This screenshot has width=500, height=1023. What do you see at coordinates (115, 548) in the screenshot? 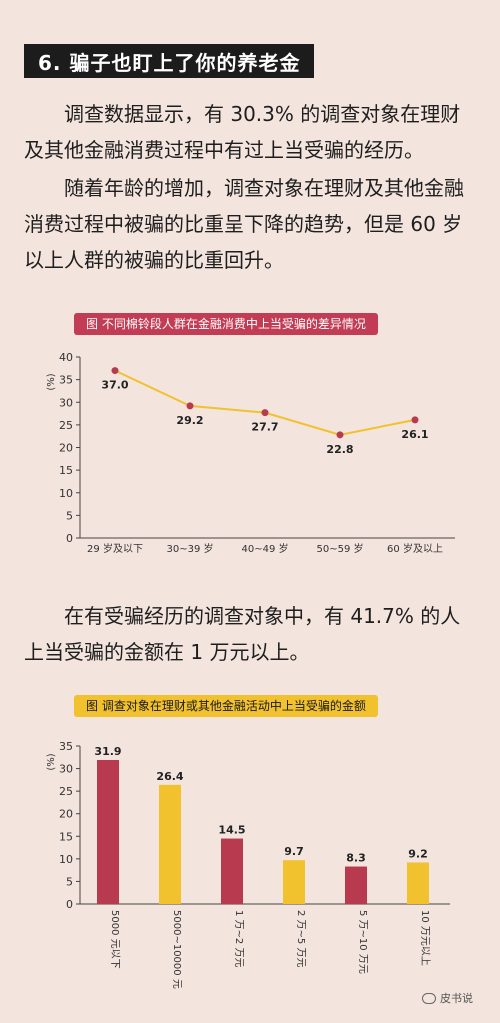
I see `x-tick-label: 29 岁及以下` at bounding box center [115, 548].